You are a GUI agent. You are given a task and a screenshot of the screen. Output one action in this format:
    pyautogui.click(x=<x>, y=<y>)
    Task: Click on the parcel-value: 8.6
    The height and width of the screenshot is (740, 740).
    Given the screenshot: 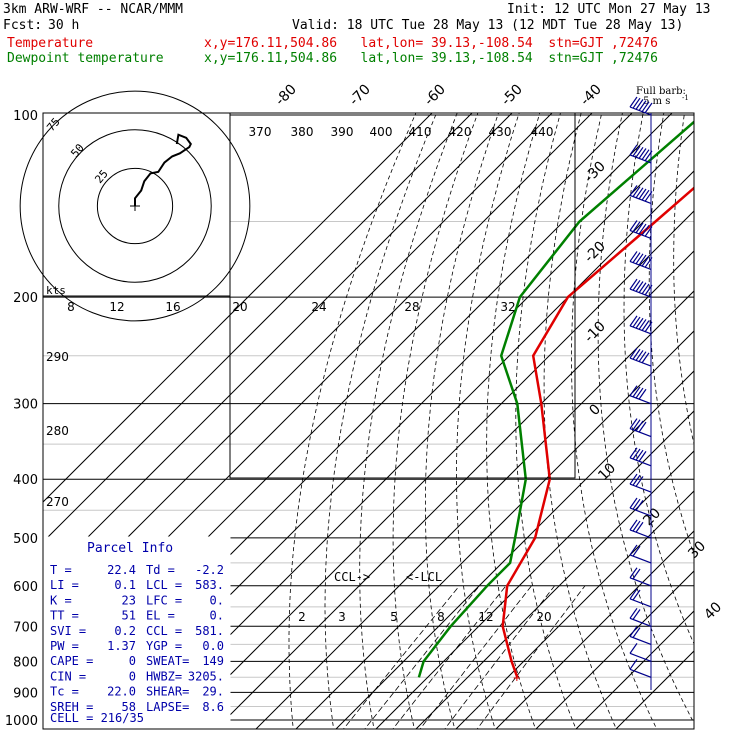 What is the action you would take?
    pyautogui.click(x=213, y=707)
    